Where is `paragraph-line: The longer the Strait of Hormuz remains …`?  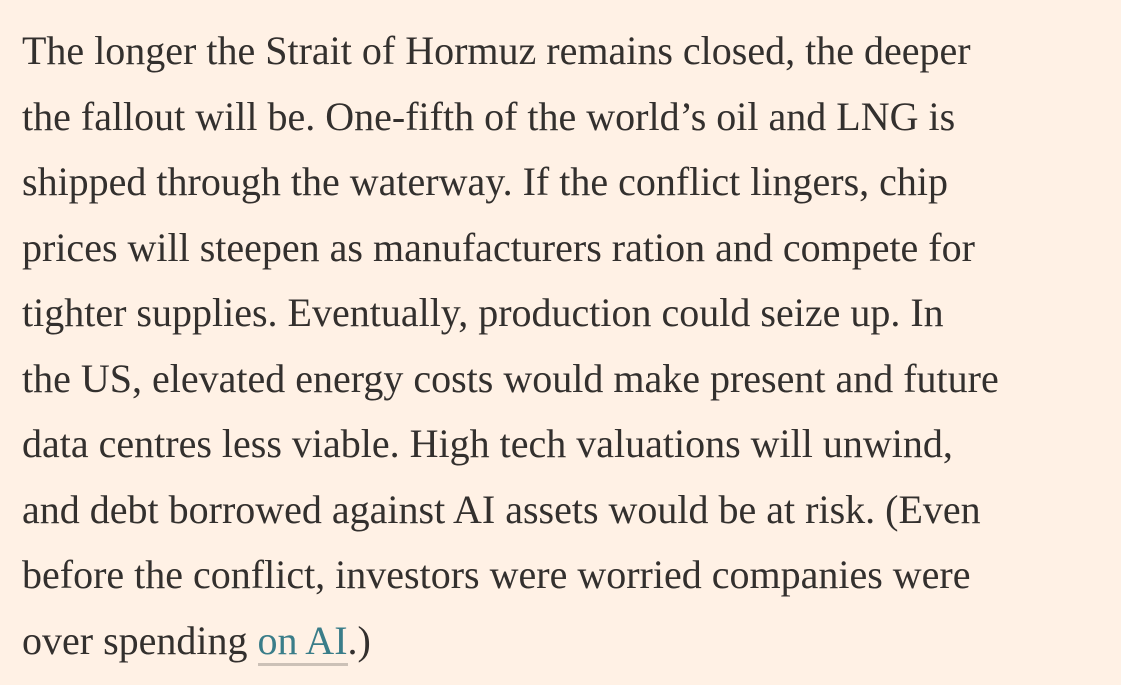
paragraph-line: The longer the Strait of Hormuz remains … is located at coordinates (496, 50).